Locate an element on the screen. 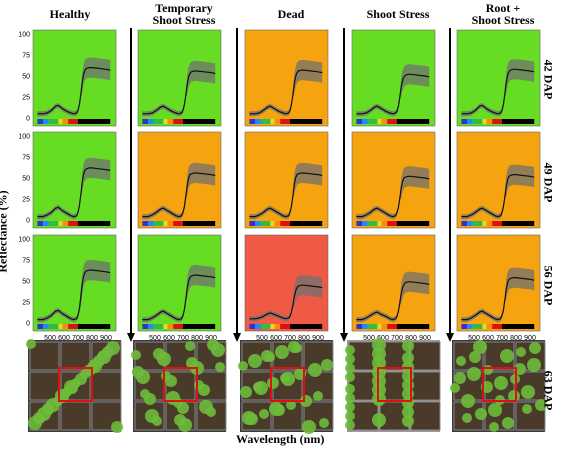  panel-42-dap-shoot-stress is located at coordinates (393, 78).